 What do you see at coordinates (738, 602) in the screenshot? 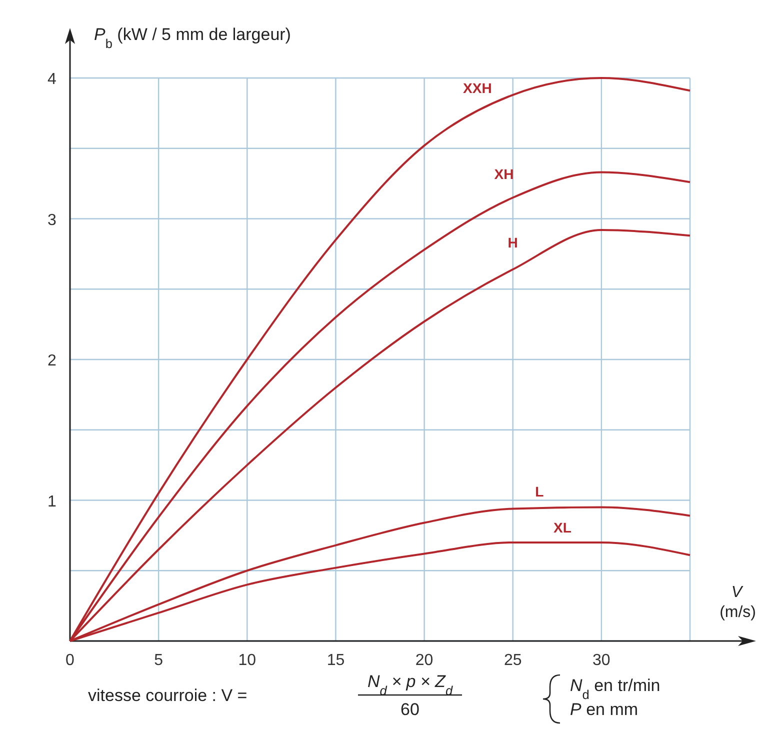
I see `x-axis-title: V (m/s)` at bounding box center [738, 602].